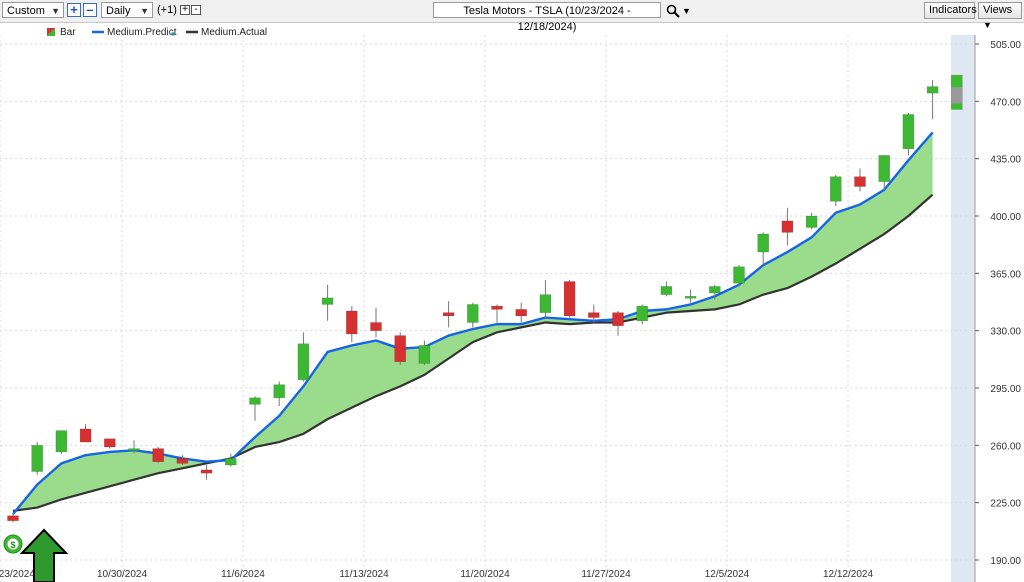 This screenshot has height=582, width=1024. What do you see at coordinates (1005, 332) in the screenshot?
I see `y-tick-label: 330.00` at bounding box center [1005, 332].